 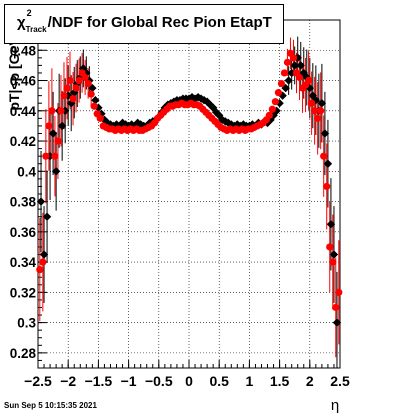 What do you see at coordinates (280, 381) in the screenshot?
I see `x-tick-label: 1.5` at bounding box center [280, 381].